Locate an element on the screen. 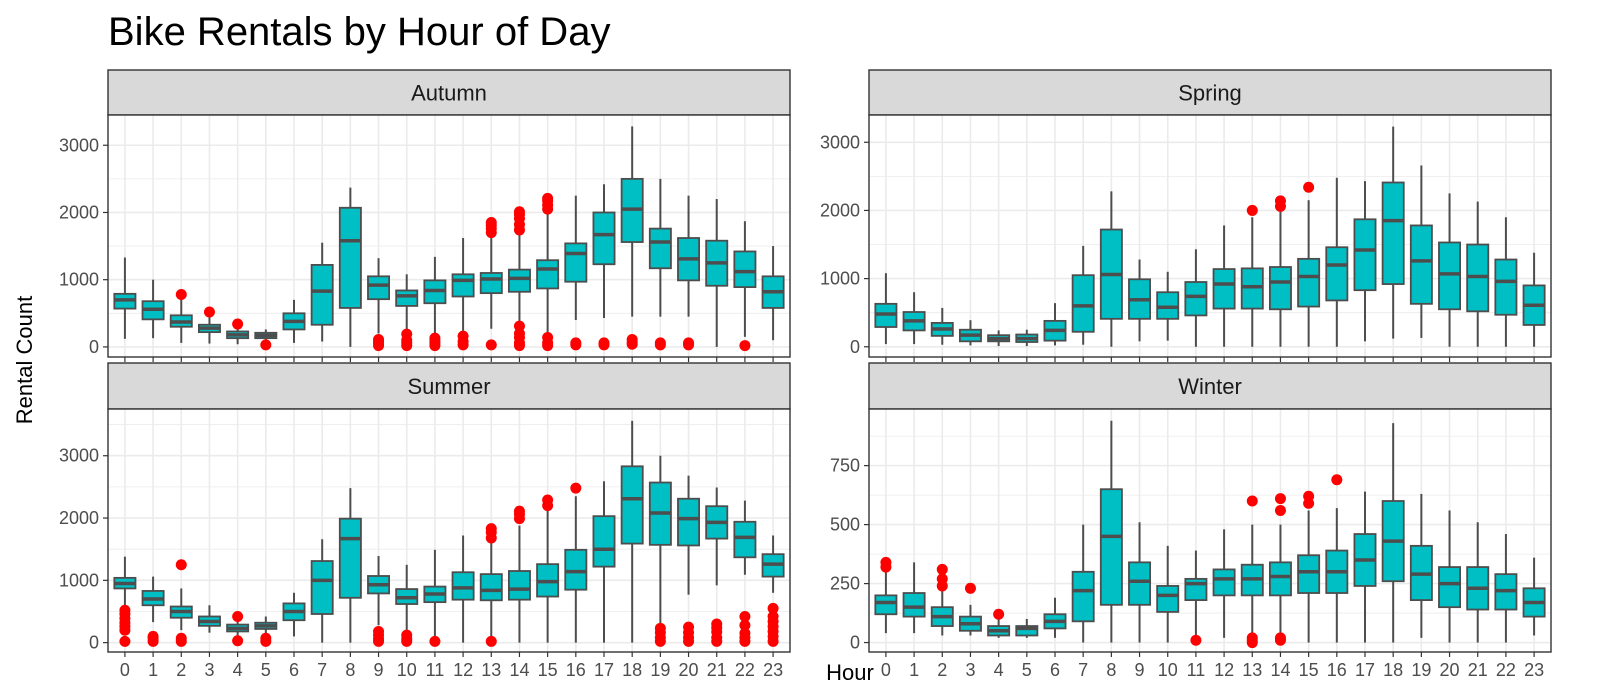 This screenshot has height=700, width=1600. x-tick-label: 6 is located at coordinates (294, 670).